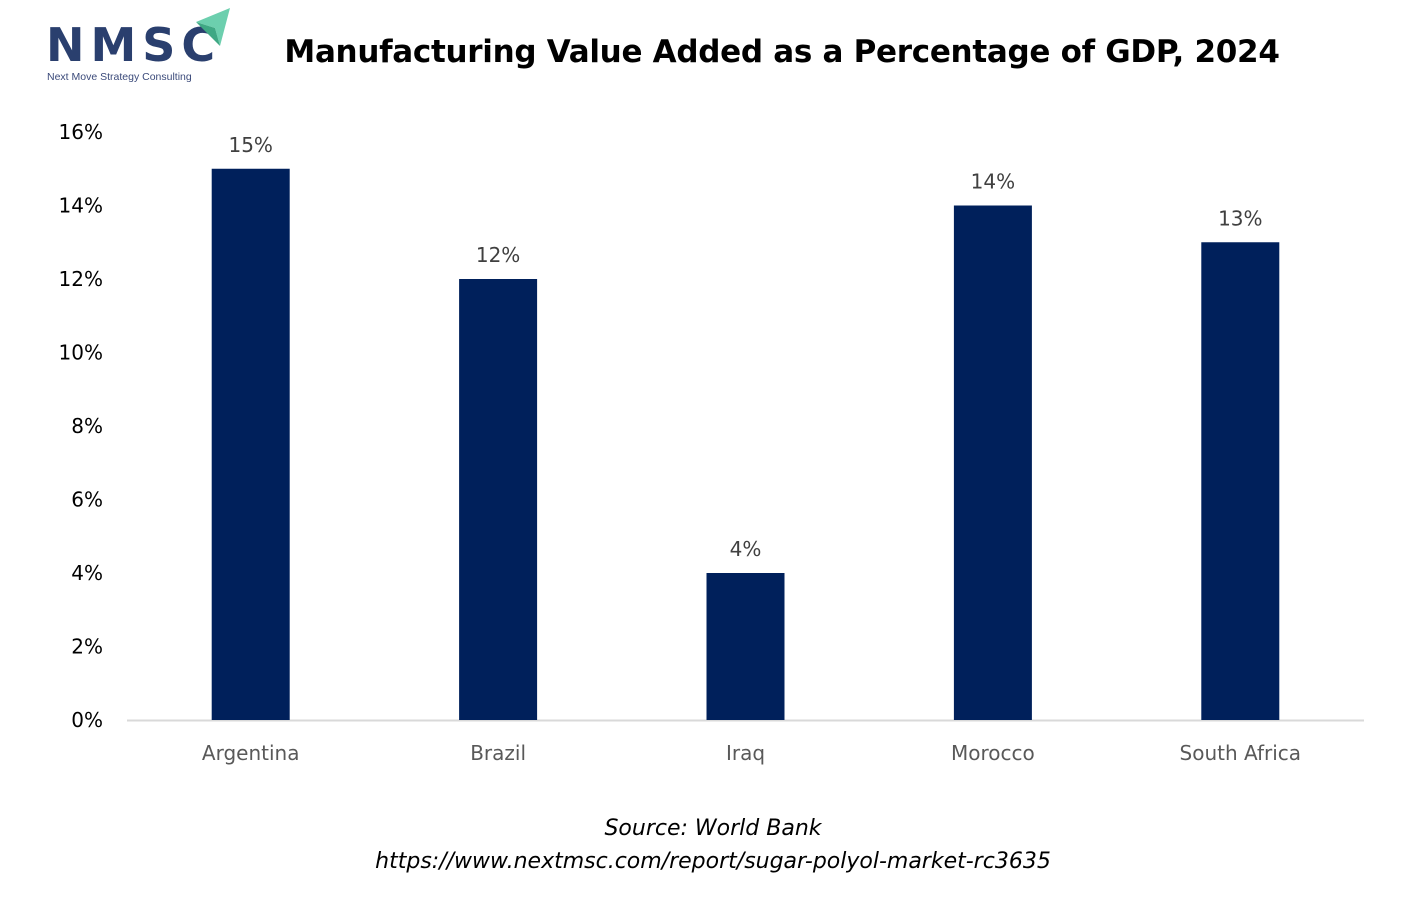  I want to click on x-category-label: Morocco, so click(993, 753).